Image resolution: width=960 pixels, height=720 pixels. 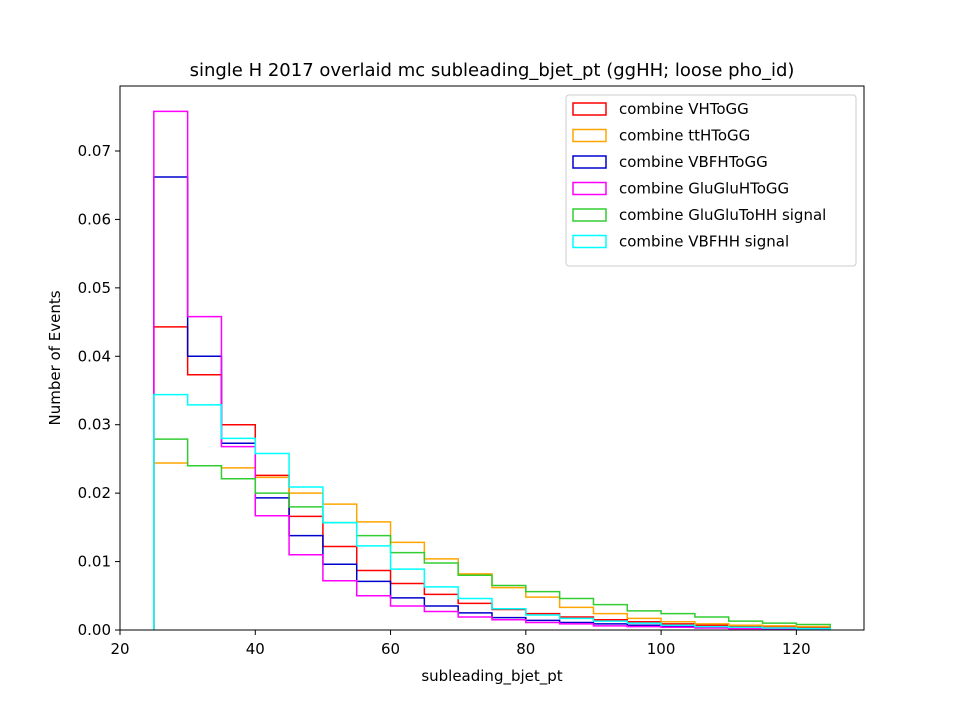 What do you see at coordinates (94, 219) in the screenshot?
I see `y-tick-label: 0.06` at bounding box center [94, 219].